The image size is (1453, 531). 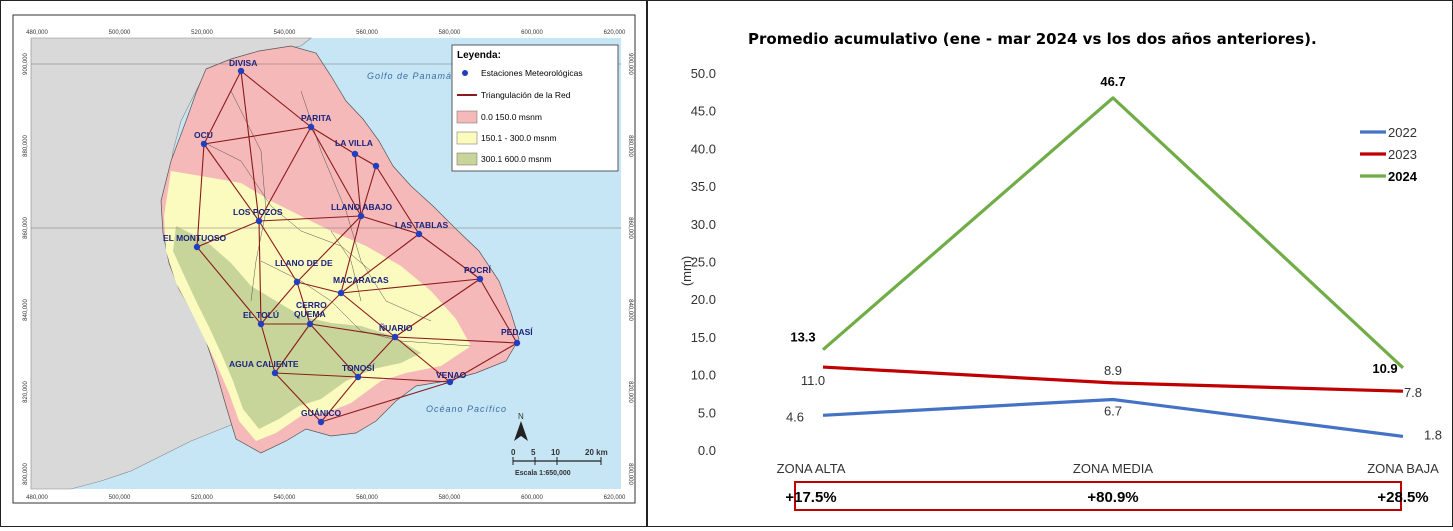 I want to click on x-category-label: ZONA MEDIA, so click(x=1113, y=468).